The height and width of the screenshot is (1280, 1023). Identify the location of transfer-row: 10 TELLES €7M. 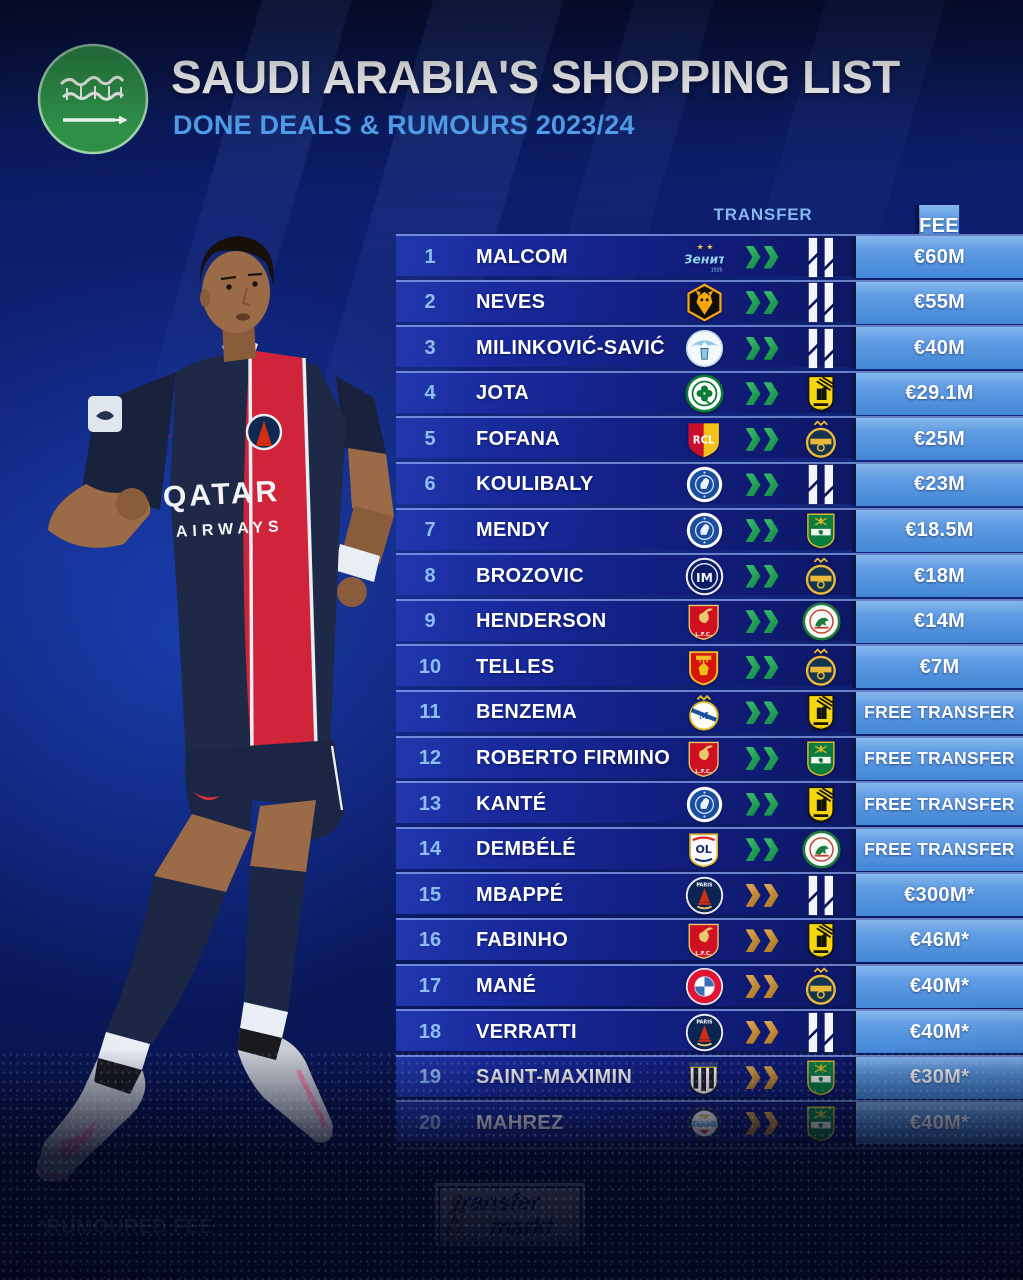
(709, 666).